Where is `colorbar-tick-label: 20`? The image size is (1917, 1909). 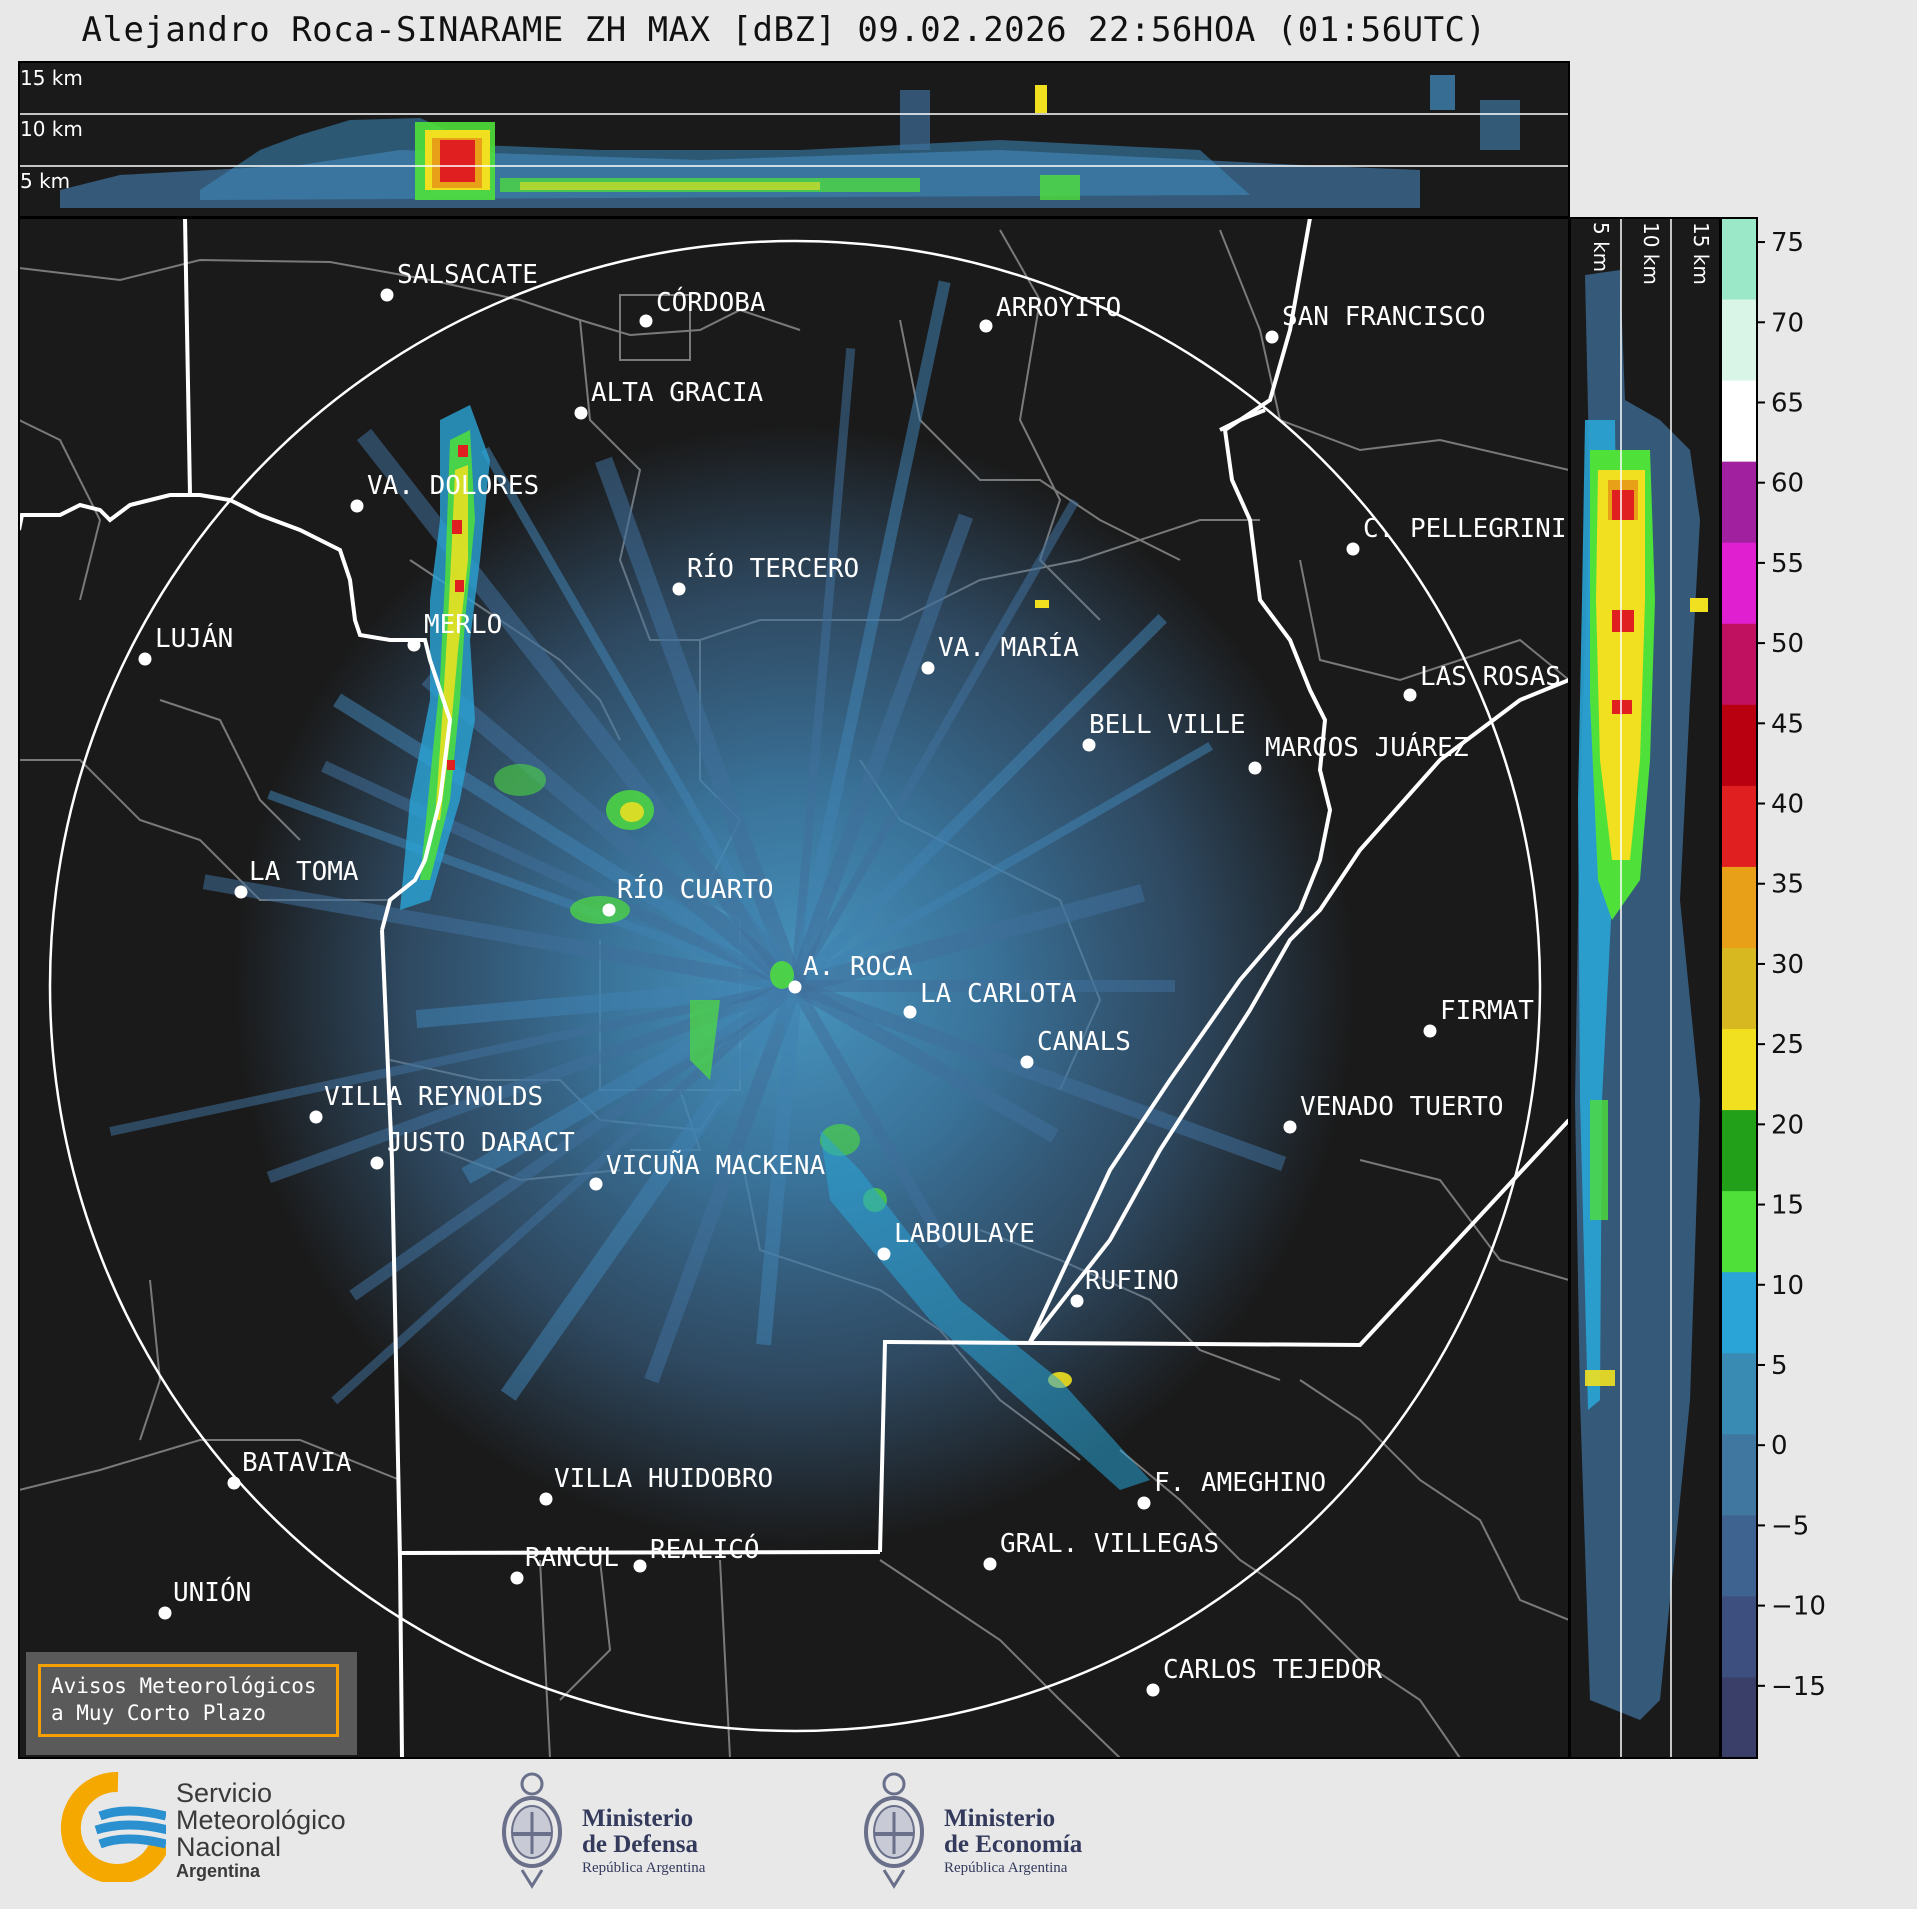 colorbar-tick-label: 20 is located at coordinates (1787, 1125).